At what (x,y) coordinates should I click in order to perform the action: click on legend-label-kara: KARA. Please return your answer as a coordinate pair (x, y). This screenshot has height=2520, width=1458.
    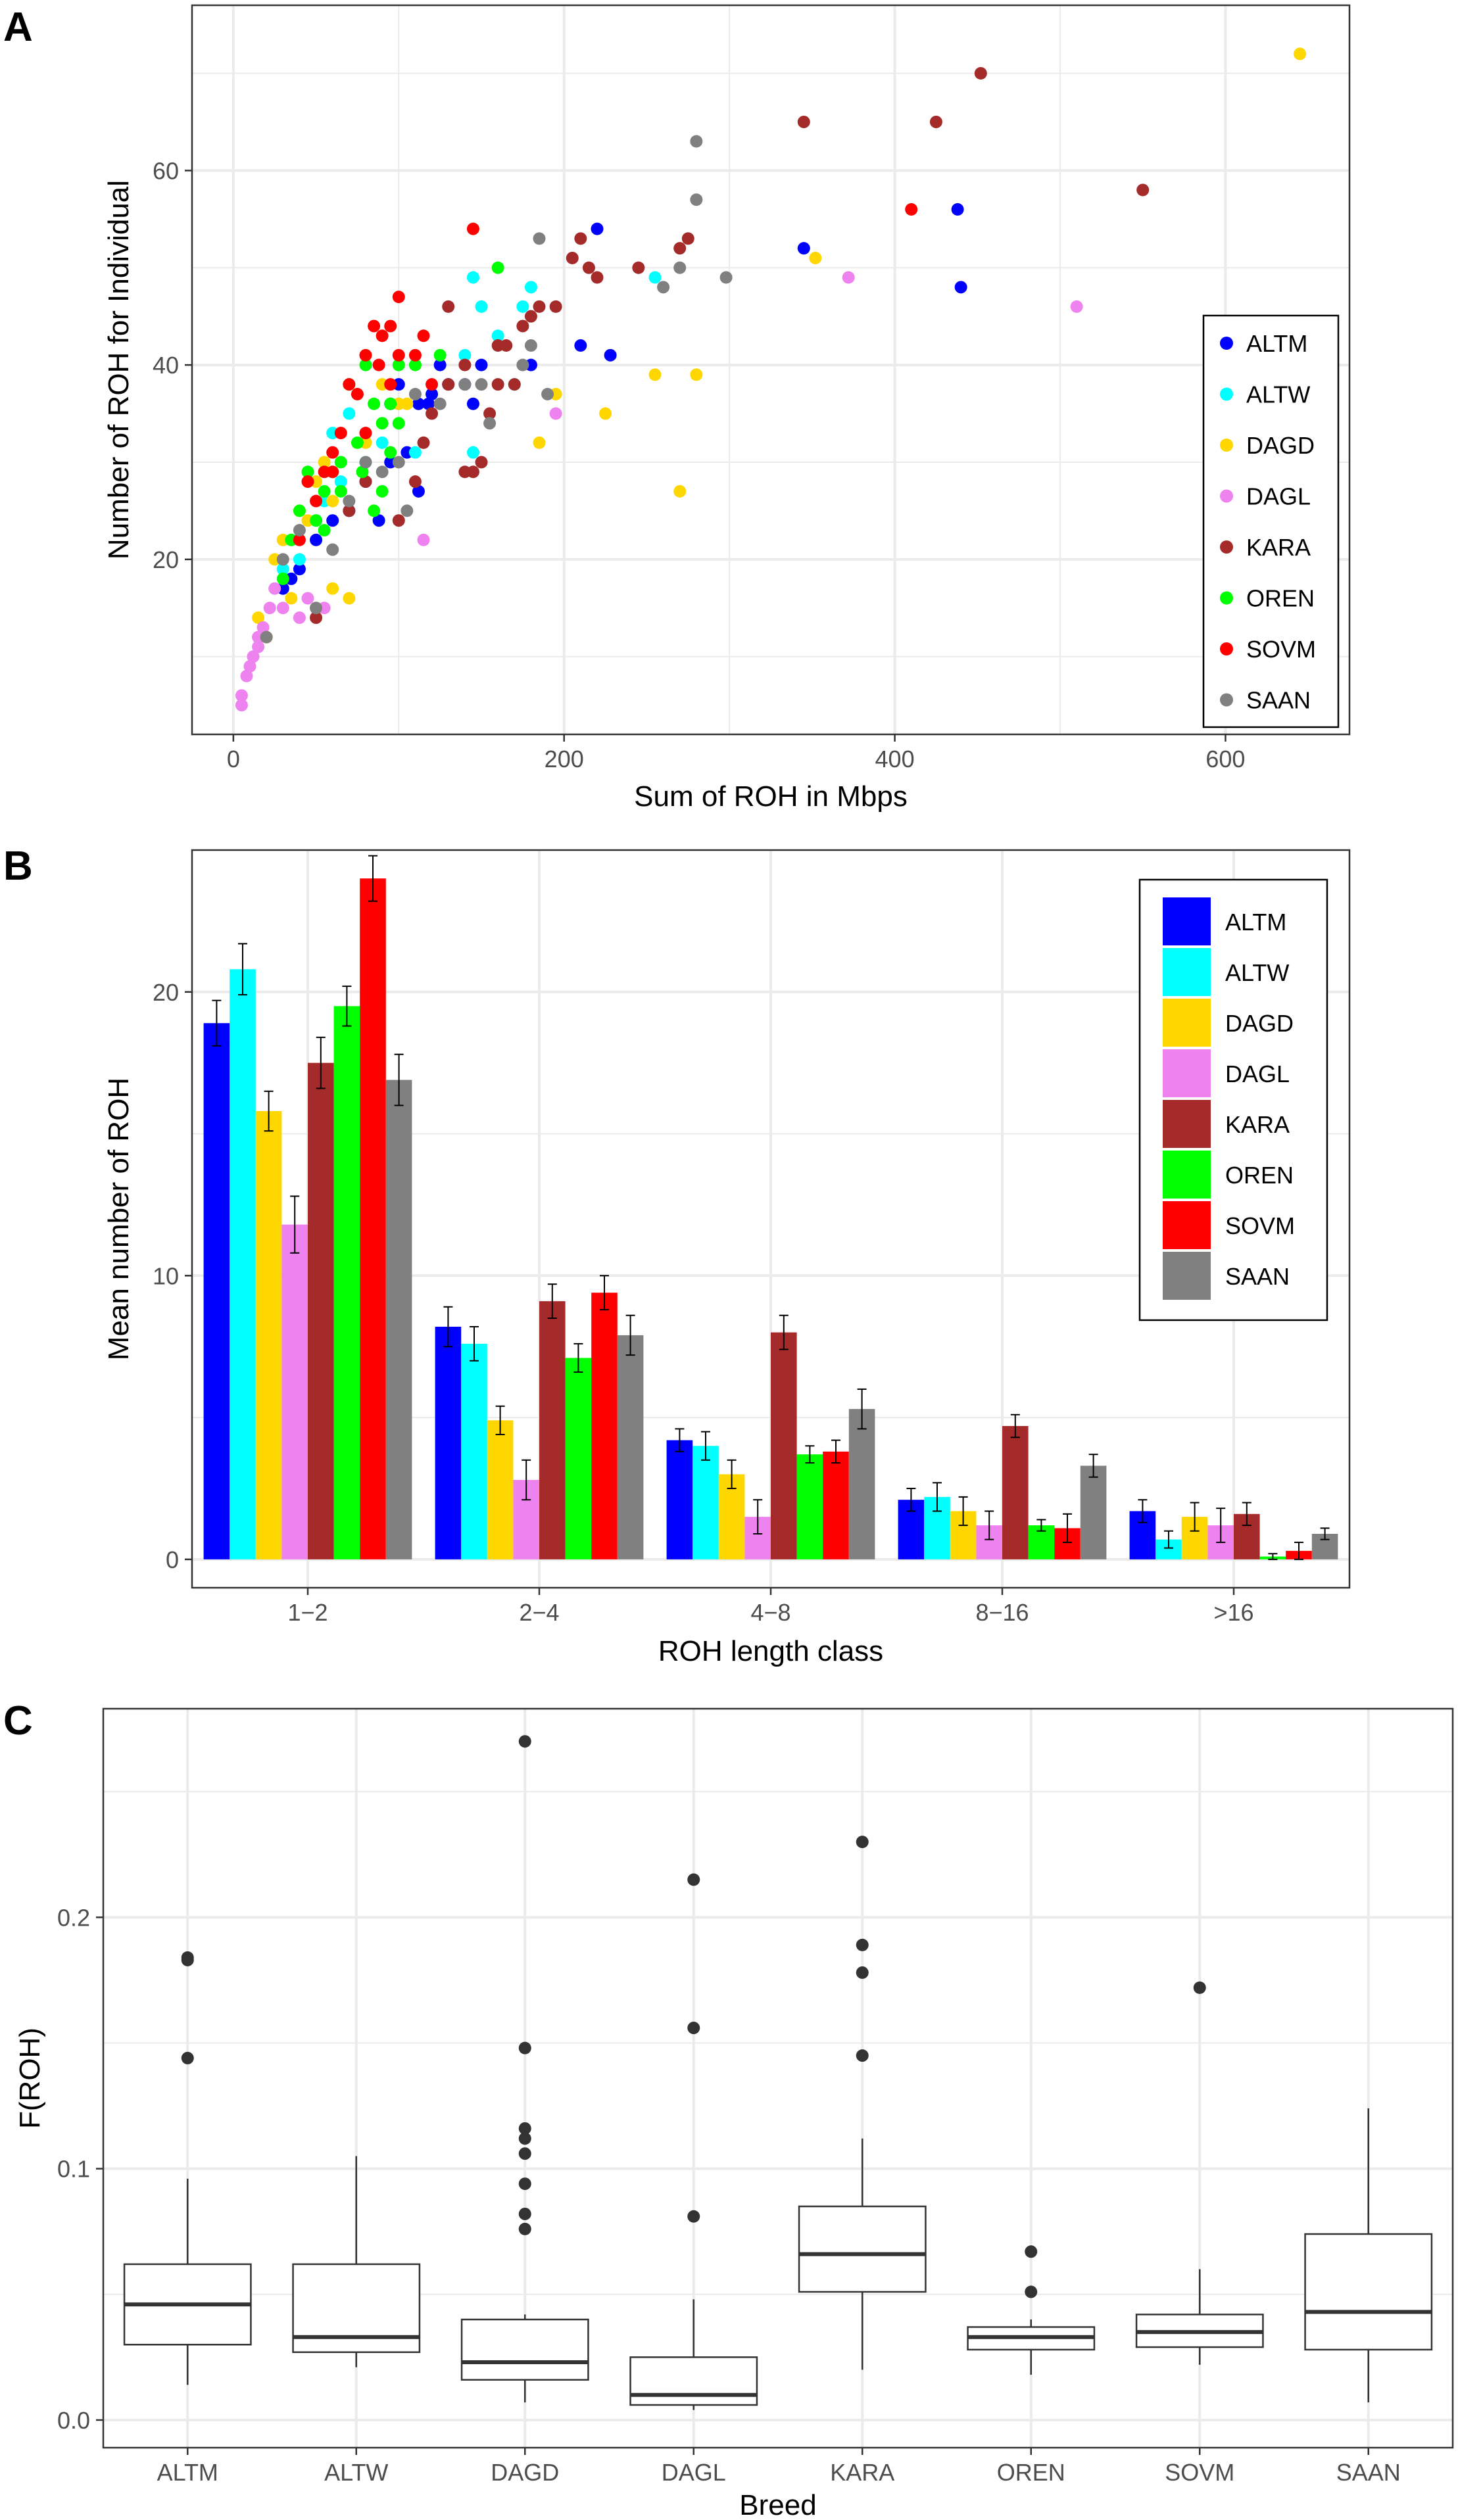
    Looking at the image, I should click on (1258, 1124).